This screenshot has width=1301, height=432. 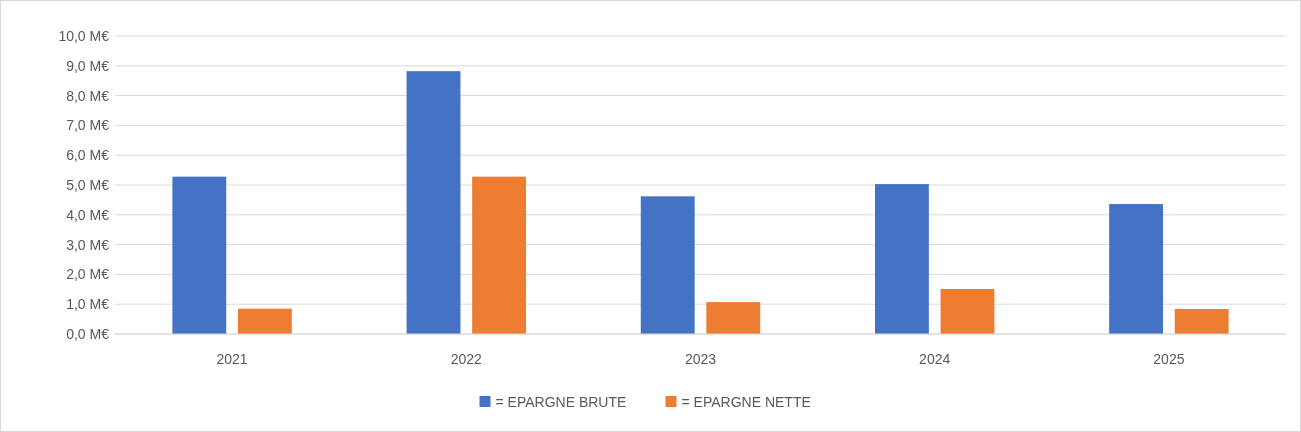 What do you see at coordinates (88, 155) in the screenshot?
I see `y-tick-label: 6,0 M€` at bounding box center [88, 155].